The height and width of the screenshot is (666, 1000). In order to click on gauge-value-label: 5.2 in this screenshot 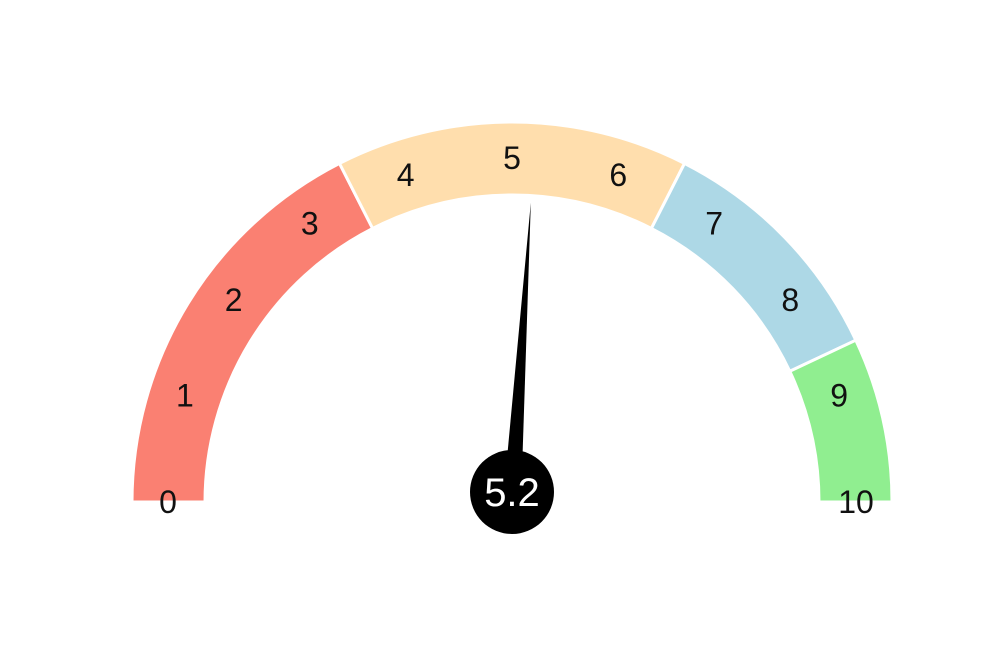, I will do `click(512, 493)`.